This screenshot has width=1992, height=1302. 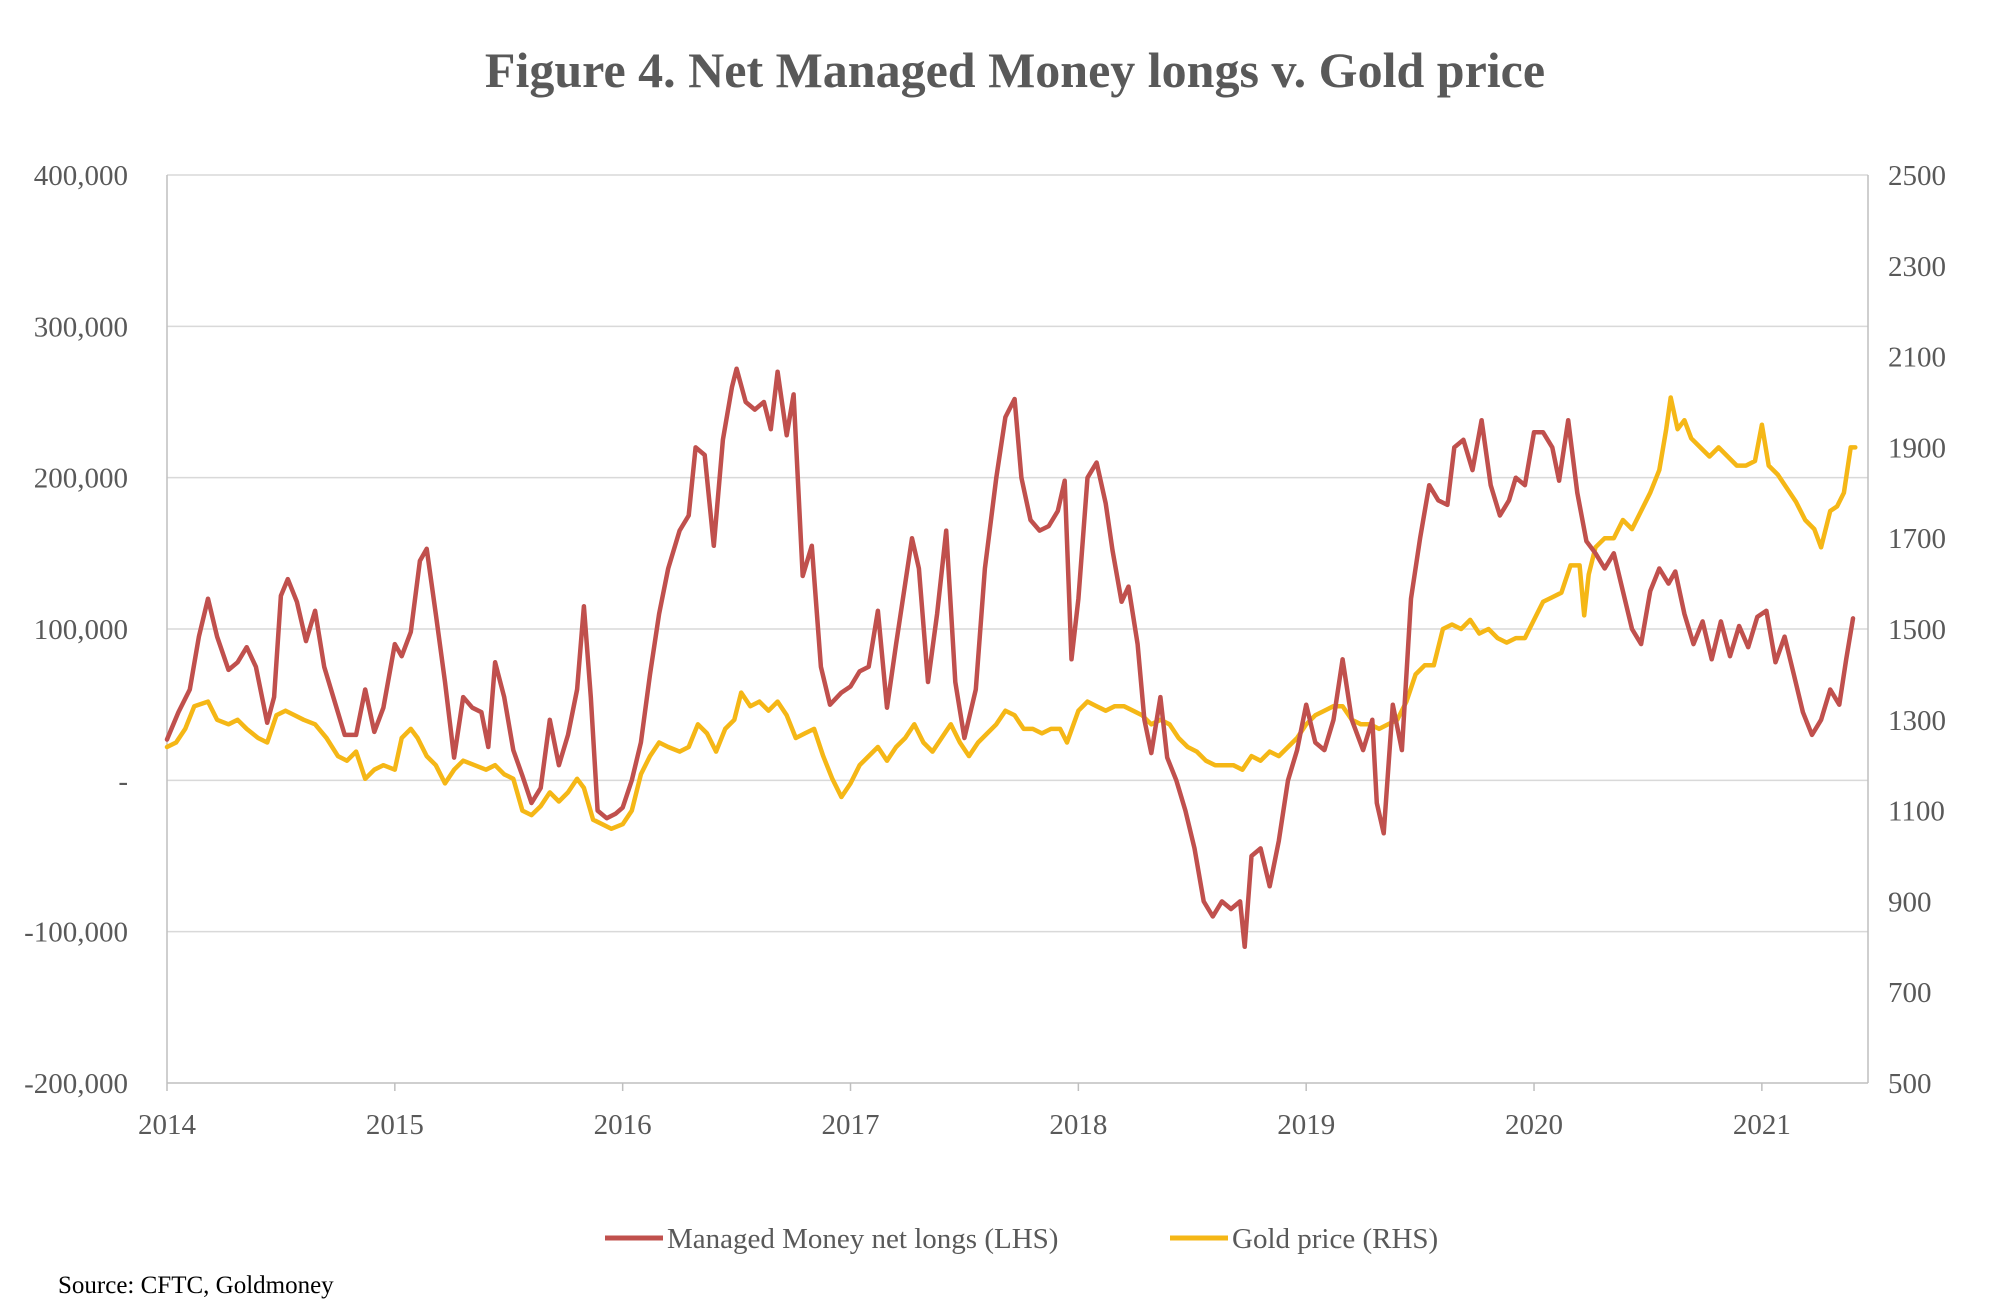 I want to click on right-tick-label: 2100, so click(x=1917, y=358).